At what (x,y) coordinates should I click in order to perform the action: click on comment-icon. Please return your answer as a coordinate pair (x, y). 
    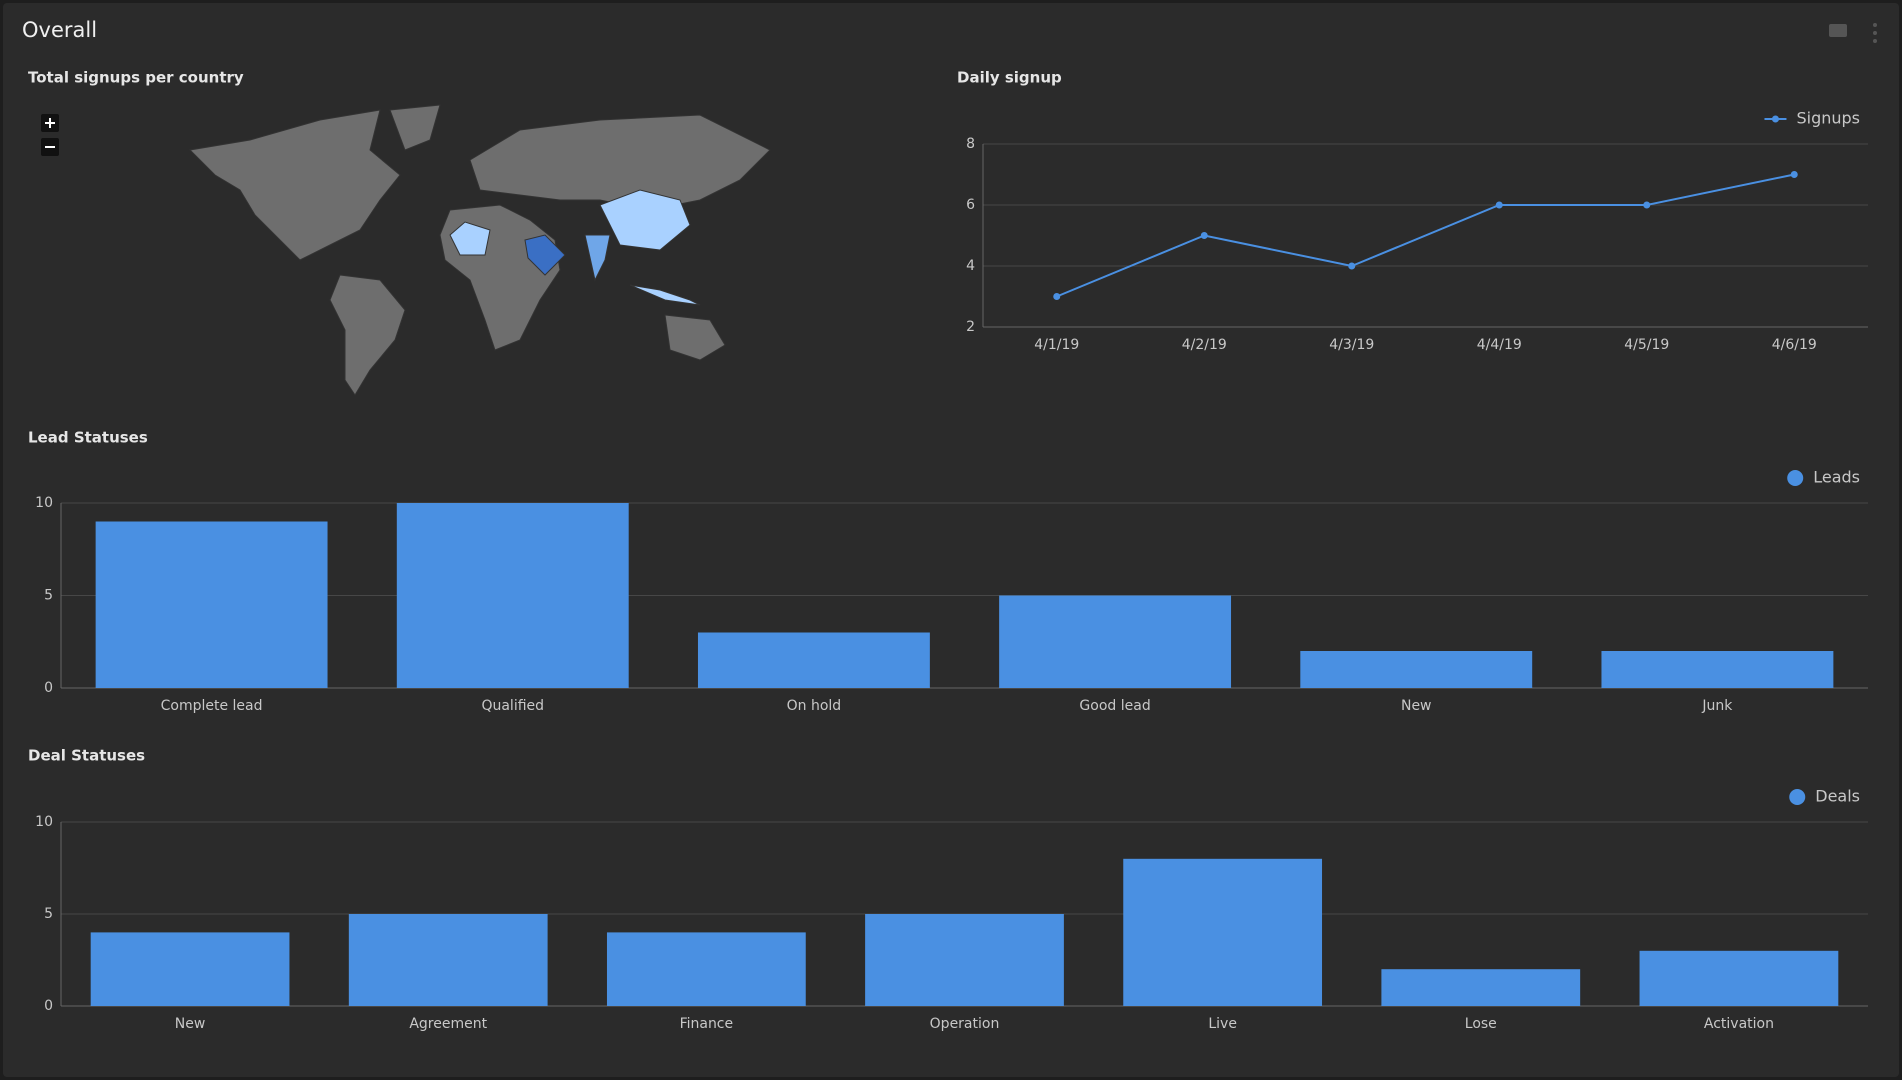
    Looking at the image, I should click on (1838, 30).